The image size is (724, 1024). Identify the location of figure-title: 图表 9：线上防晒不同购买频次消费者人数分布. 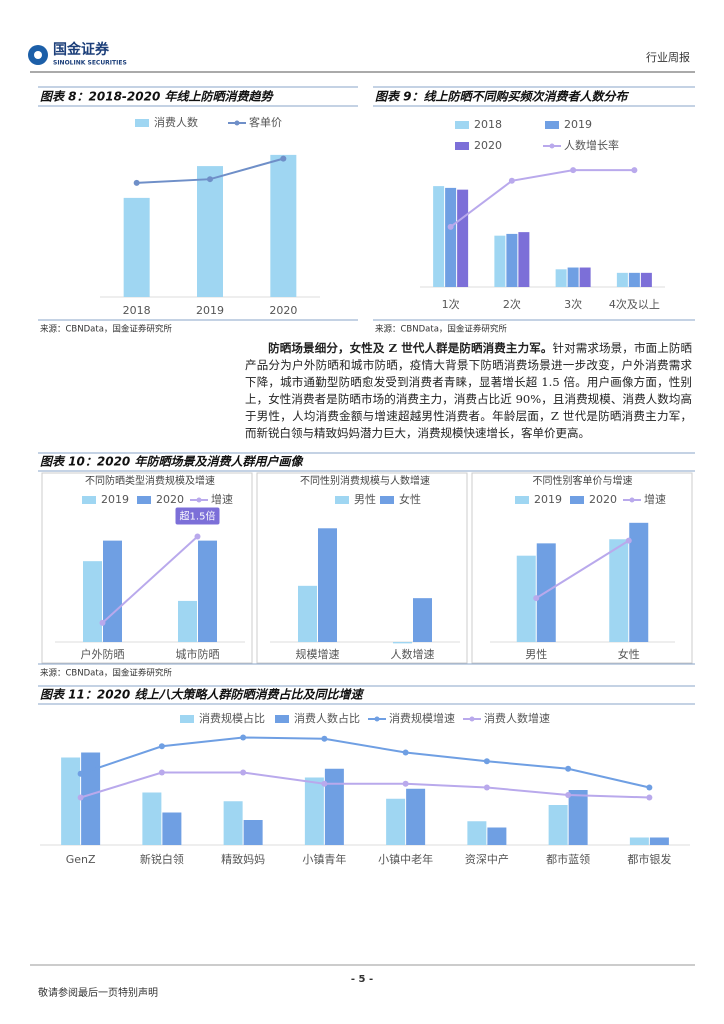
(502, 97).